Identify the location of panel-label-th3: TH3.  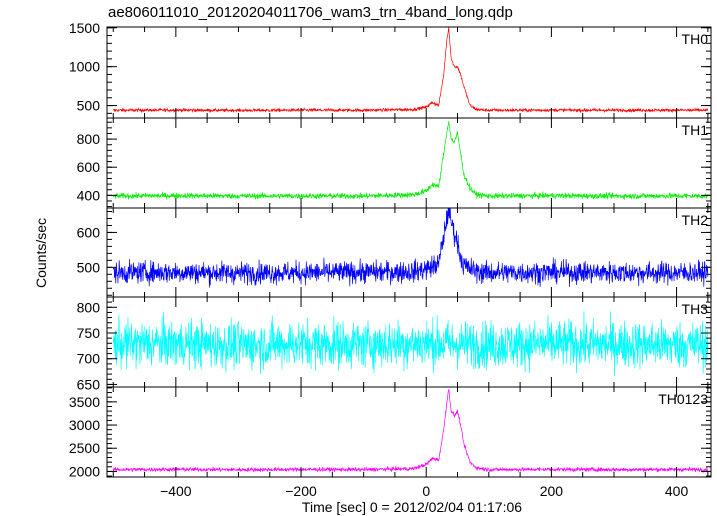
(695, 309).